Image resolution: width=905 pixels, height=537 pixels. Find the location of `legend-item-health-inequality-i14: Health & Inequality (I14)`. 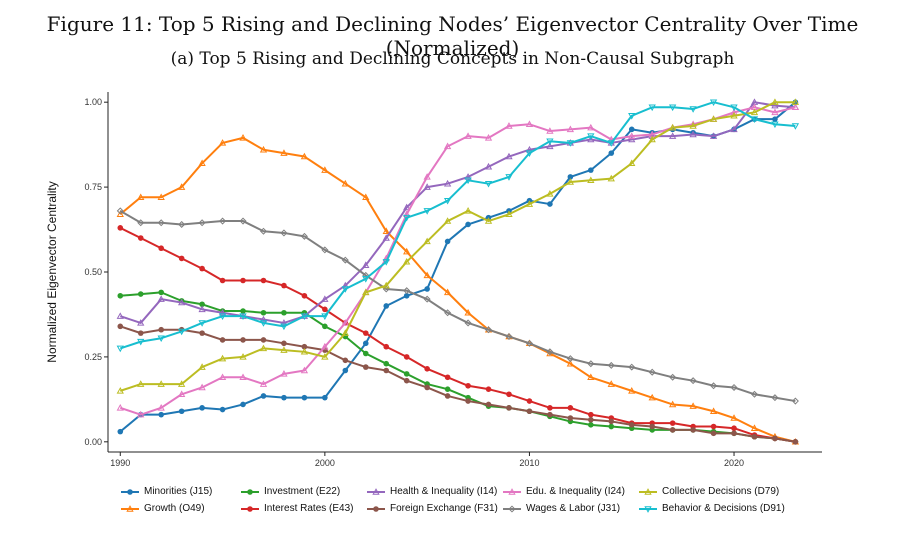

legend-item-health-inequality-i14: Health & Inequality (I14) is located at coordinates (434, 491).